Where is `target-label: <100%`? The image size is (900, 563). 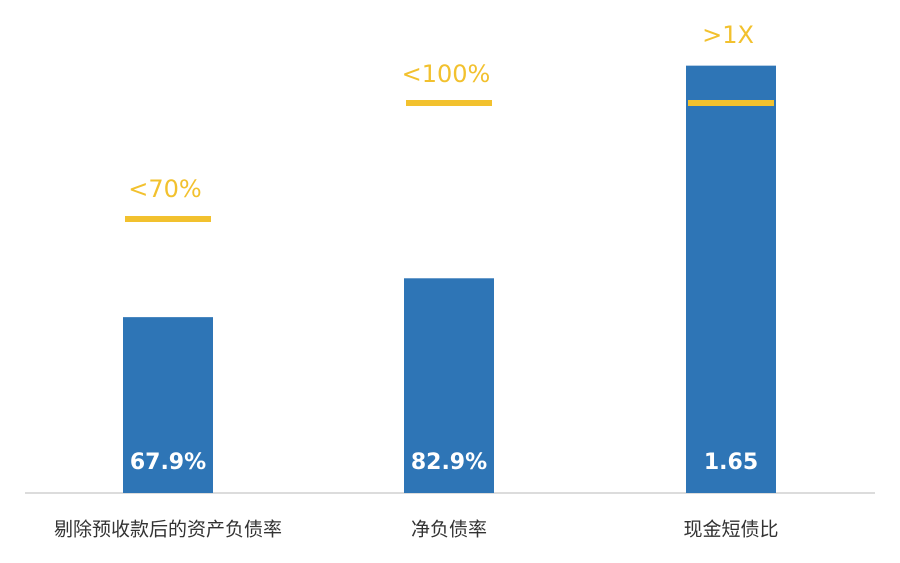 target-label: <100% is located at coordinates (446, 74).